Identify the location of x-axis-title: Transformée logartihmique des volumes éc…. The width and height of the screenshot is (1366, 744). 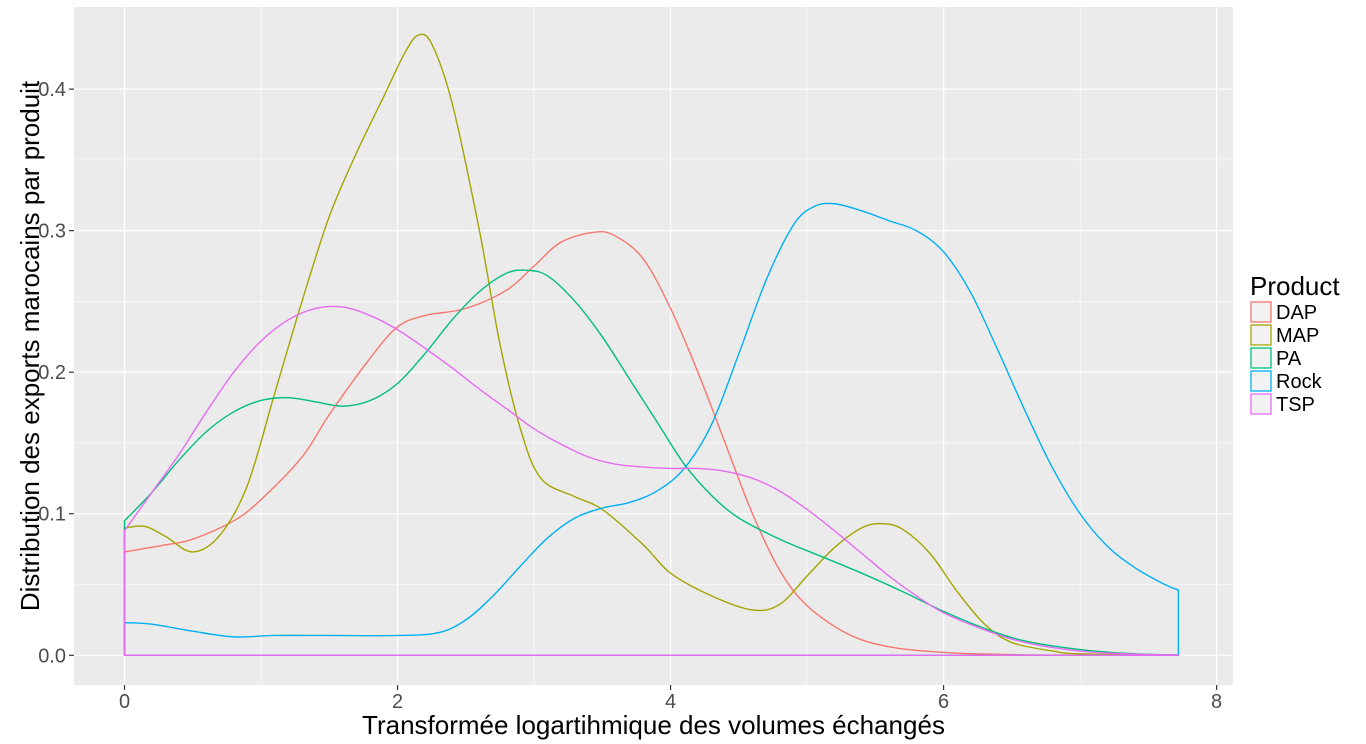
(653, 725).